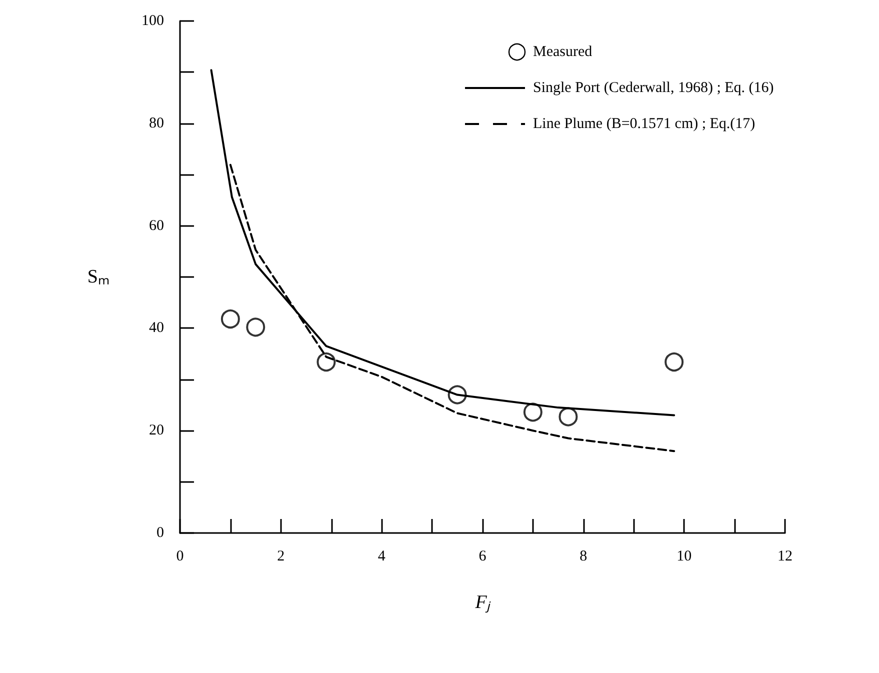  I want to click on y-tick-label: 0, so click(160, 533).